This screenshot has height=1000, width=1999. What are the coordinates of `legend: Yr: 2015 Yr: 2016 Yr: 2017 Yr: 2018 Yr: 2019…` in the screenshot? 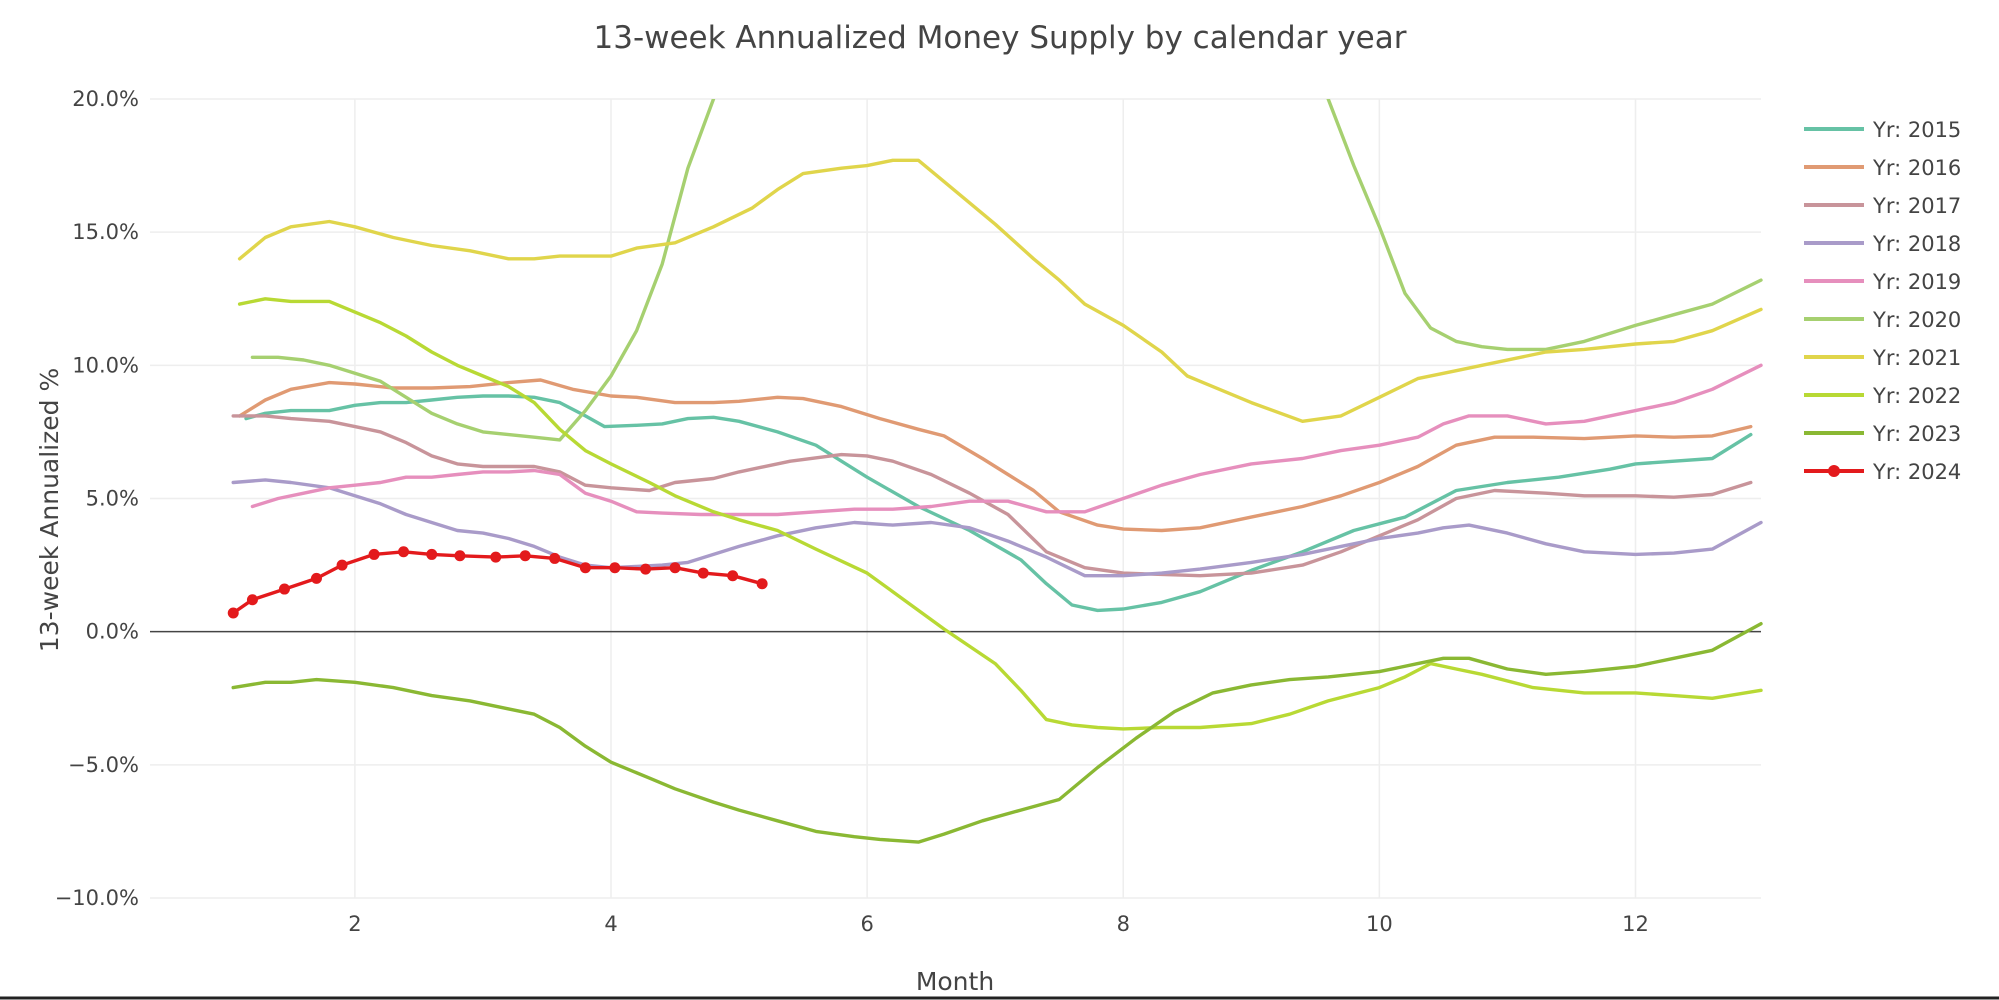 It's located at (1882, 301).